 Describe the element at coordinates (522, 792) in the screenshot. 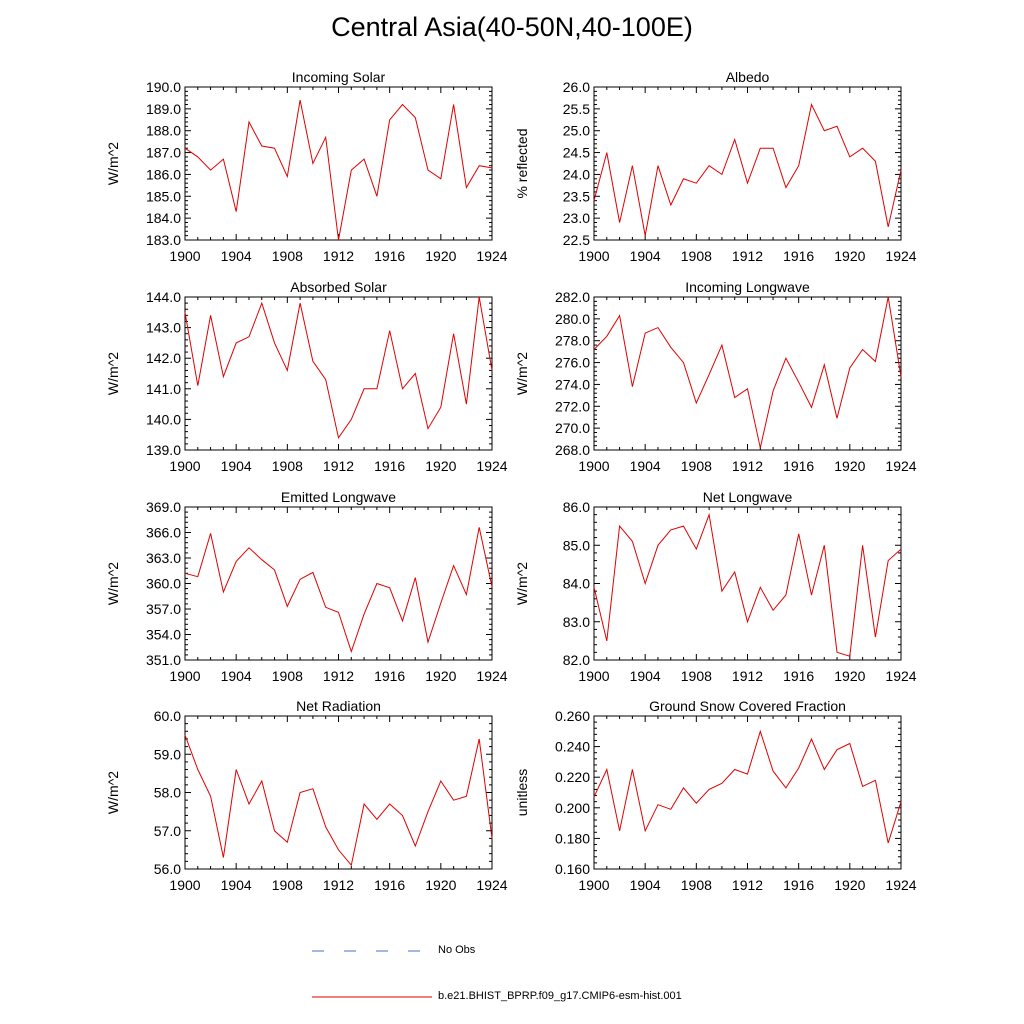

I see `y-axis-label: unitless` at that location.